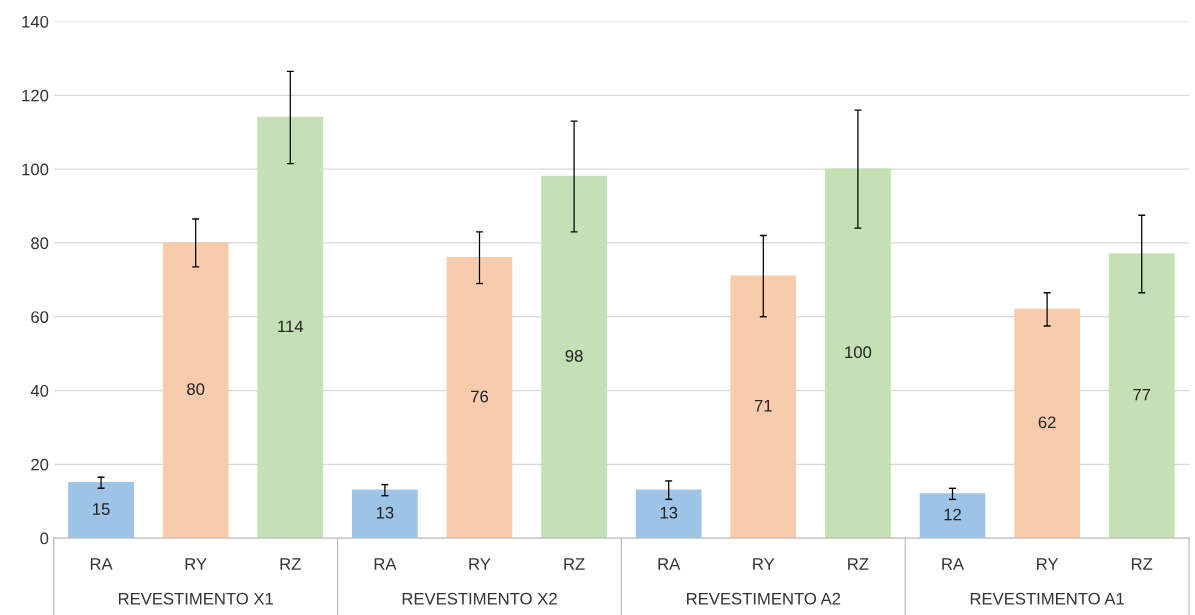  I want to click on data-label: 62, so click(1047, 422).